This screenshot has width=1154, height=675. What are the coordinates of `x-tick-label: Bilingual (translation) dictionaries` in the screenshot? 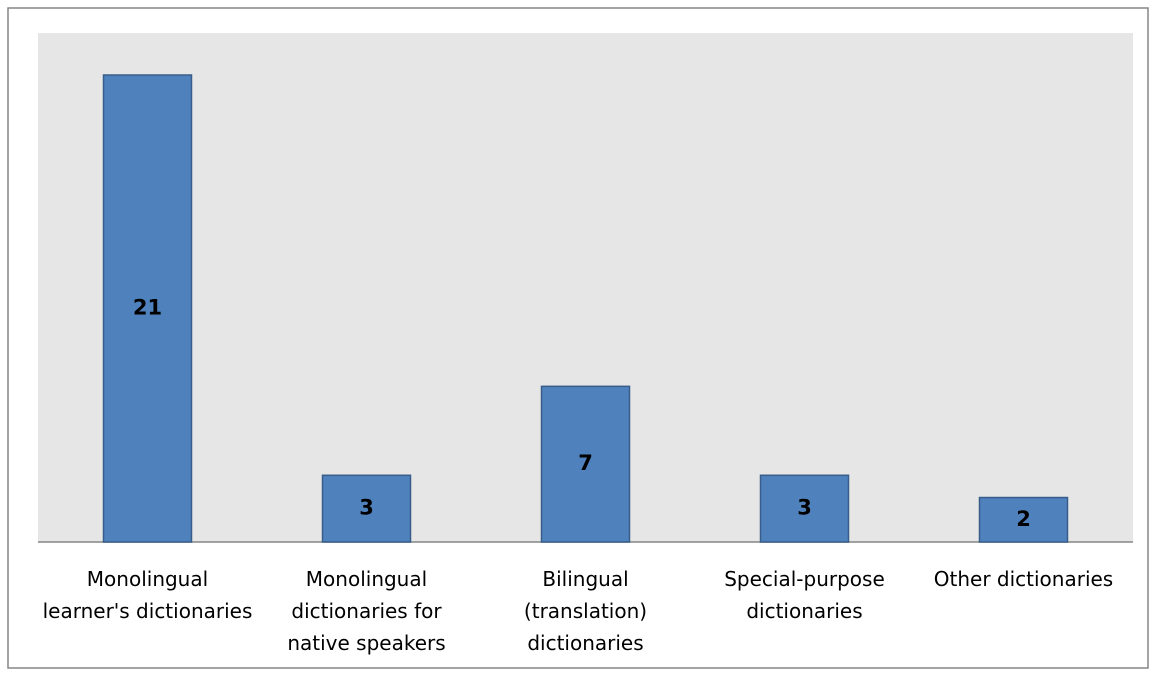 It's located at (585, 611).